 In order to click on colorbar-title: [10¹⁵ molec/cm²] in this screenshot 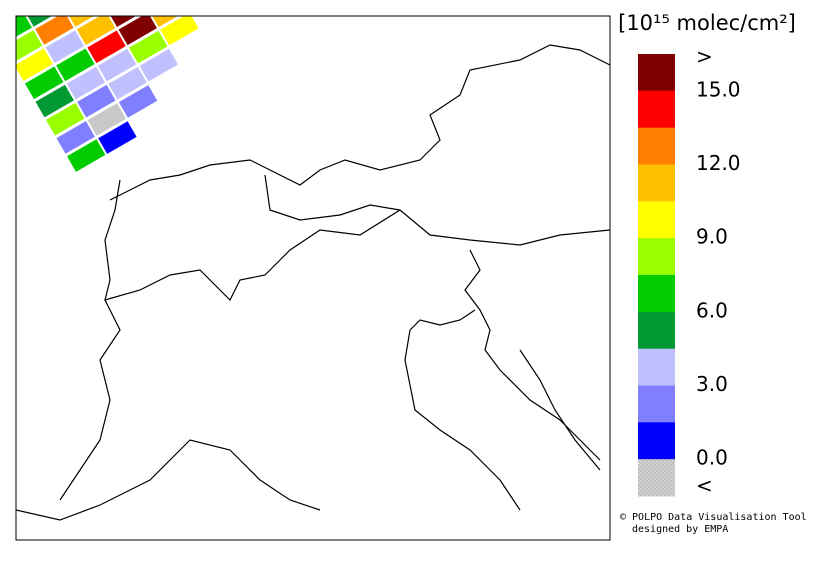, I will do `click(707, 23)`.